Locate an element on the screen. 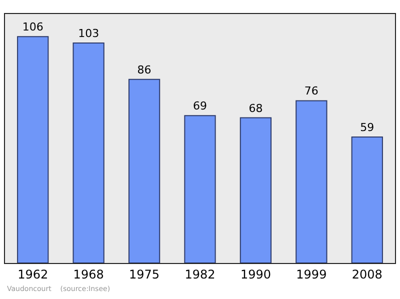  data-label: 103 is located at coordinates (89, 33).